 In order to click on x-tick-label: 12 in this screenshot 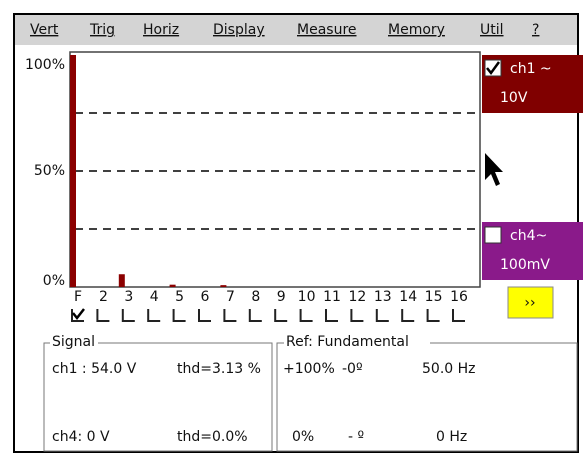, I will do `click(357, 297)`.